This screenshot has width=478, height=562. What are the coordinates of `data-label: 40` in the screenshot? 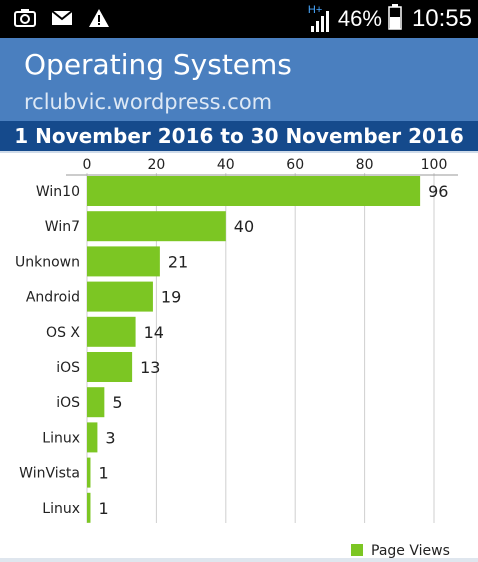 It's located at (244, 226).